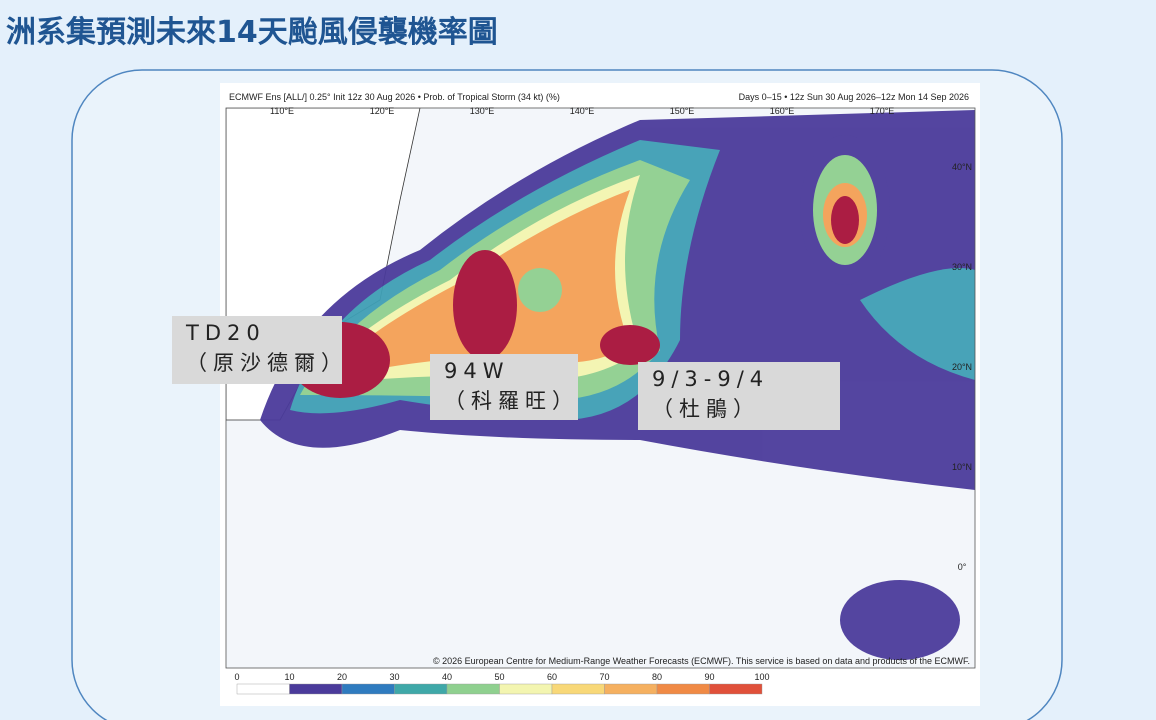  What do you see at coordinates (682, 111) in the screenshot?
I see `lon-label: 150°E` at bounding box center [682, 111].